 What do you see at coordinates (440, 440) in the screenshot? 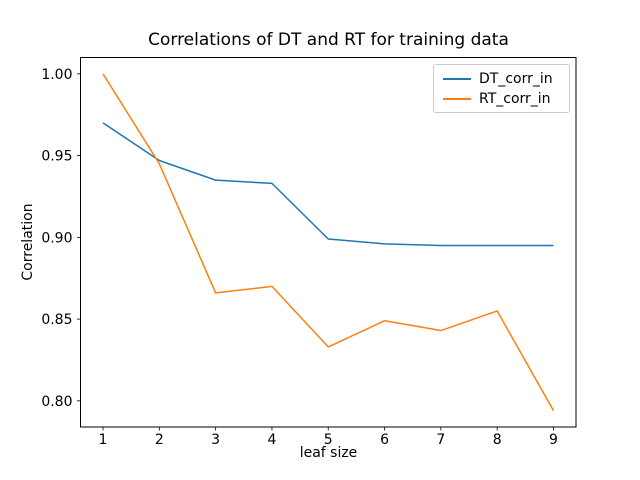
I see `x-tick-label: 7` at bounding box center [440, 440].